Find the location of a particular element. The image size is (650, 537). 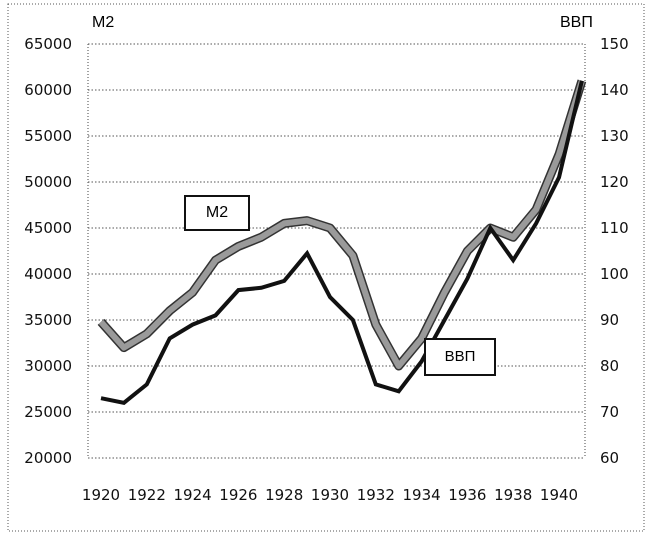

x-tick-label: 1926 is located at coordinates (238, 495).